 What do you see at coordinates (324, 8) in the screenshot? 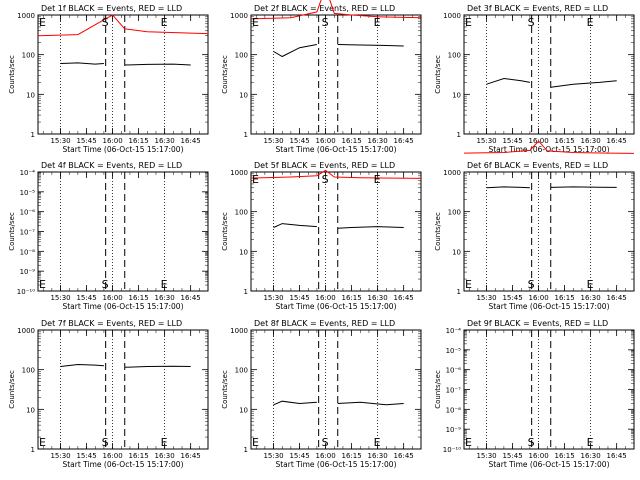
I see `panel-title: Det 2f BLACK = Events, RED = LLD` at bounding box center [324, 8].